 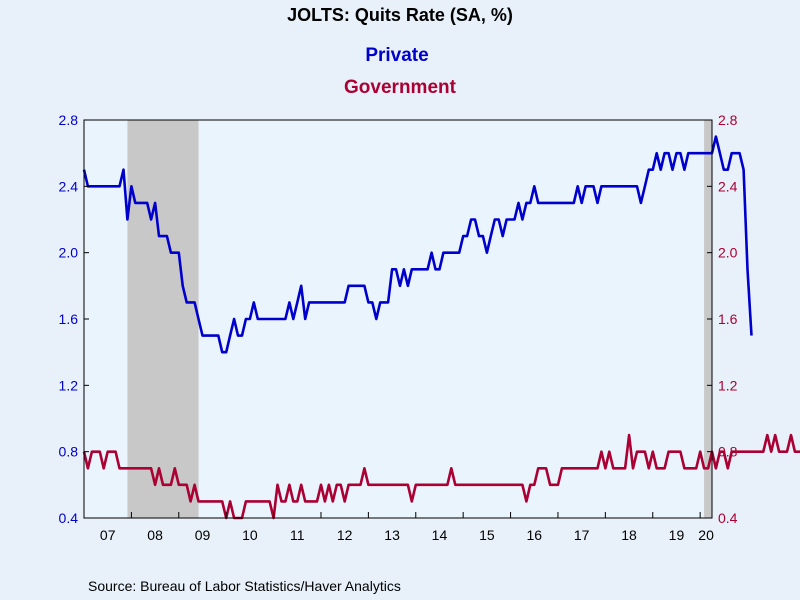 I want to click on y-left-tick-label: 0.8, so click(x=69, y=452).